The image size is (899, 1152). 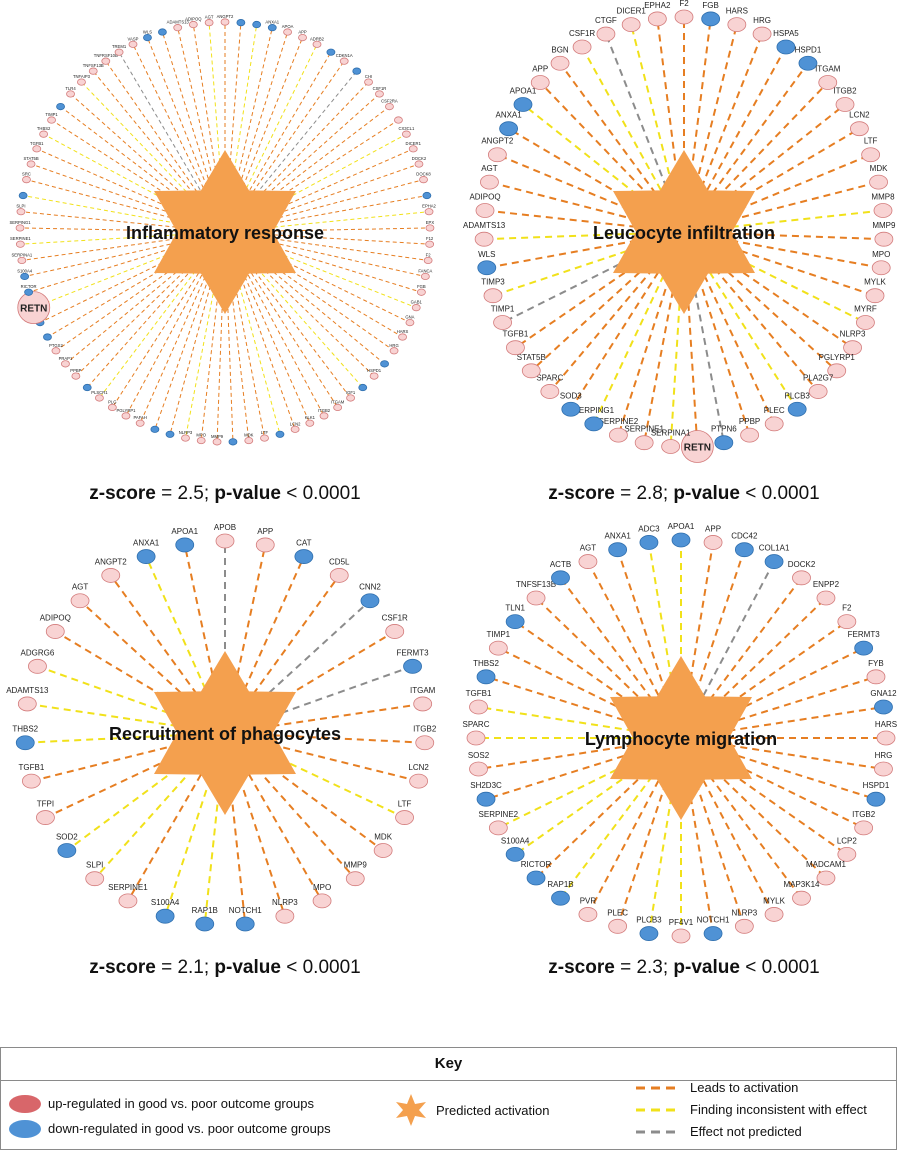 What do you see at coordinates (826, 878) in the screenshot?
I see `gene-node-madcam1` at bounding box center [826, 878].